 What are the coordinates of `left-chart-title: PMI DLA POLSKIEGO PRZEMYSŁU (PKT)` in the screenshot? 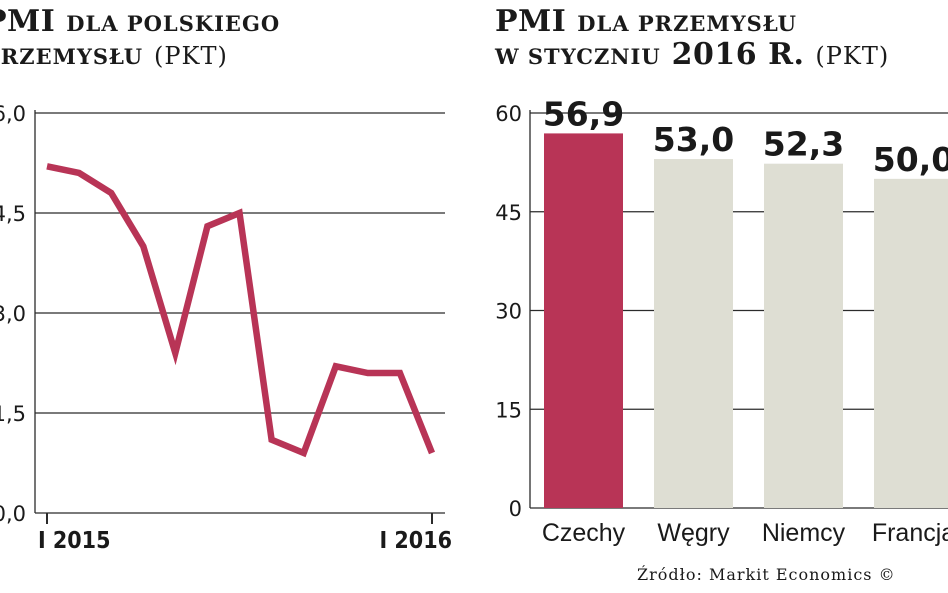 It's located at (140, 39).